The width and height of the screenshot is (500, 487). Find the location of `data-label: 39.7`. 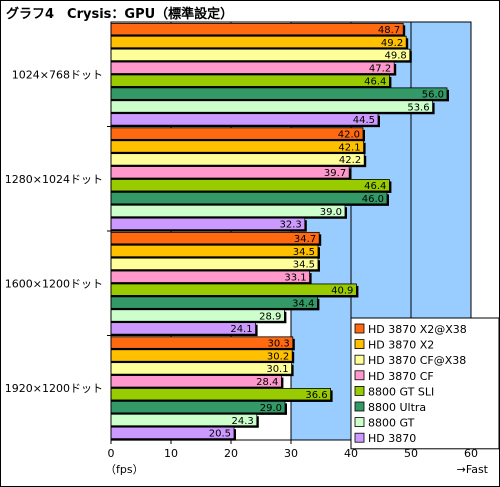

data-label: 39.7 is located at coordinates (335, 173).